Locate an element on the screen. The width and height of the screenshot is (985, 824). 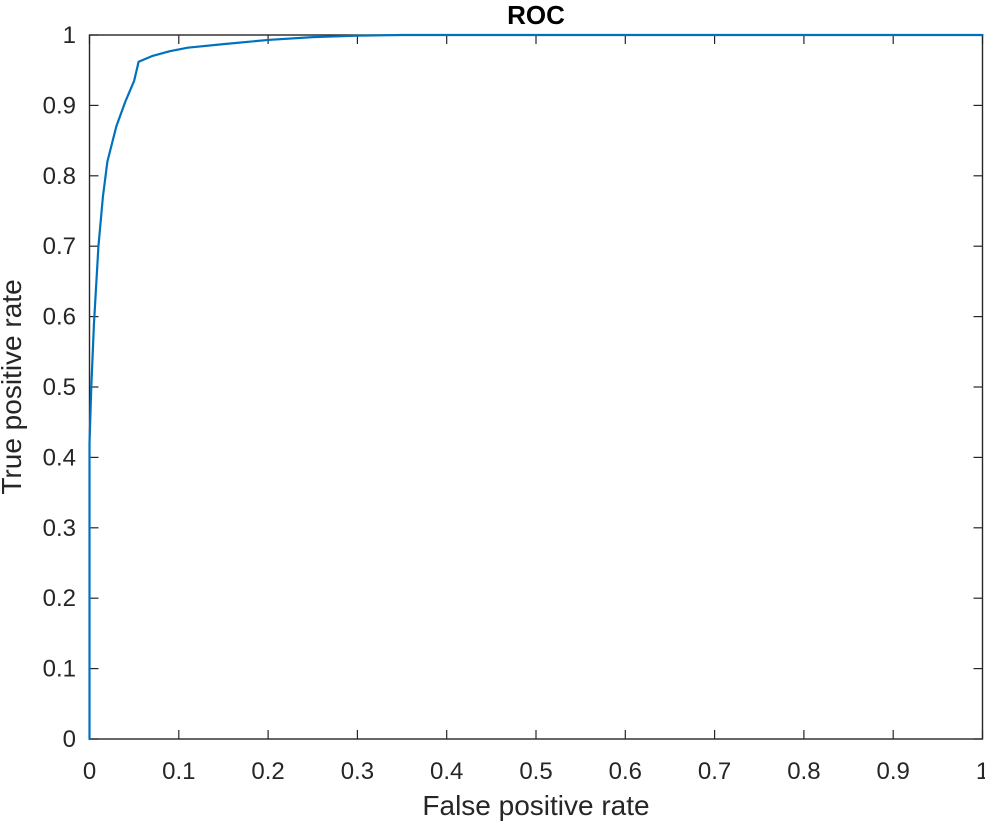
y-tick-label: 0.6 is located at coordinates (59, 317).